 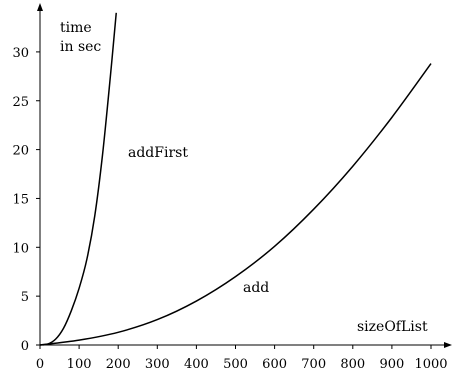 What do you see at coordinates (158, 153) in the screenshot?
I see `annotation-addFirst: addFirst` at bounding box center [158, 153].